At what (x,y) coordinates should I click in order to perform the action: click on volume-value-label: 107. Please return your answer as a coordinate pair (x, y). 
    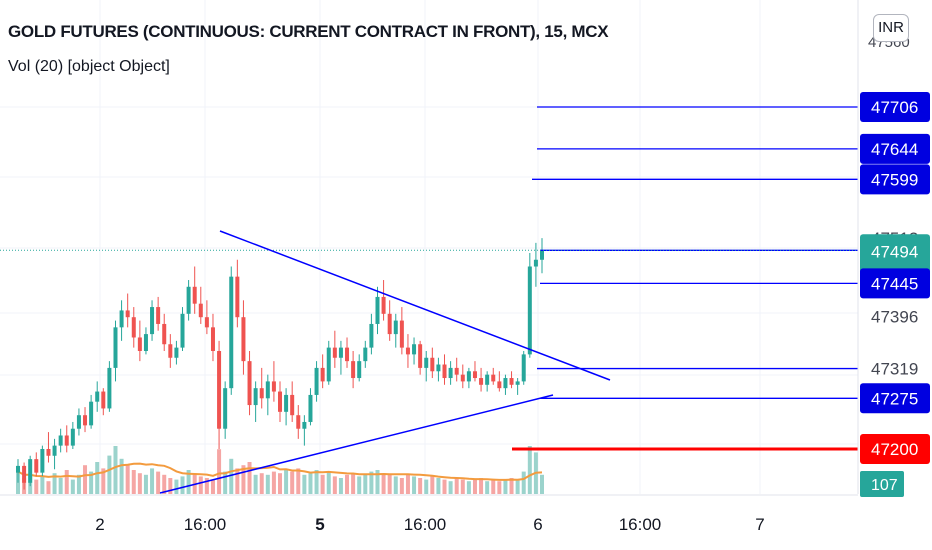
    Looking at the image, I should click on (884, 485).